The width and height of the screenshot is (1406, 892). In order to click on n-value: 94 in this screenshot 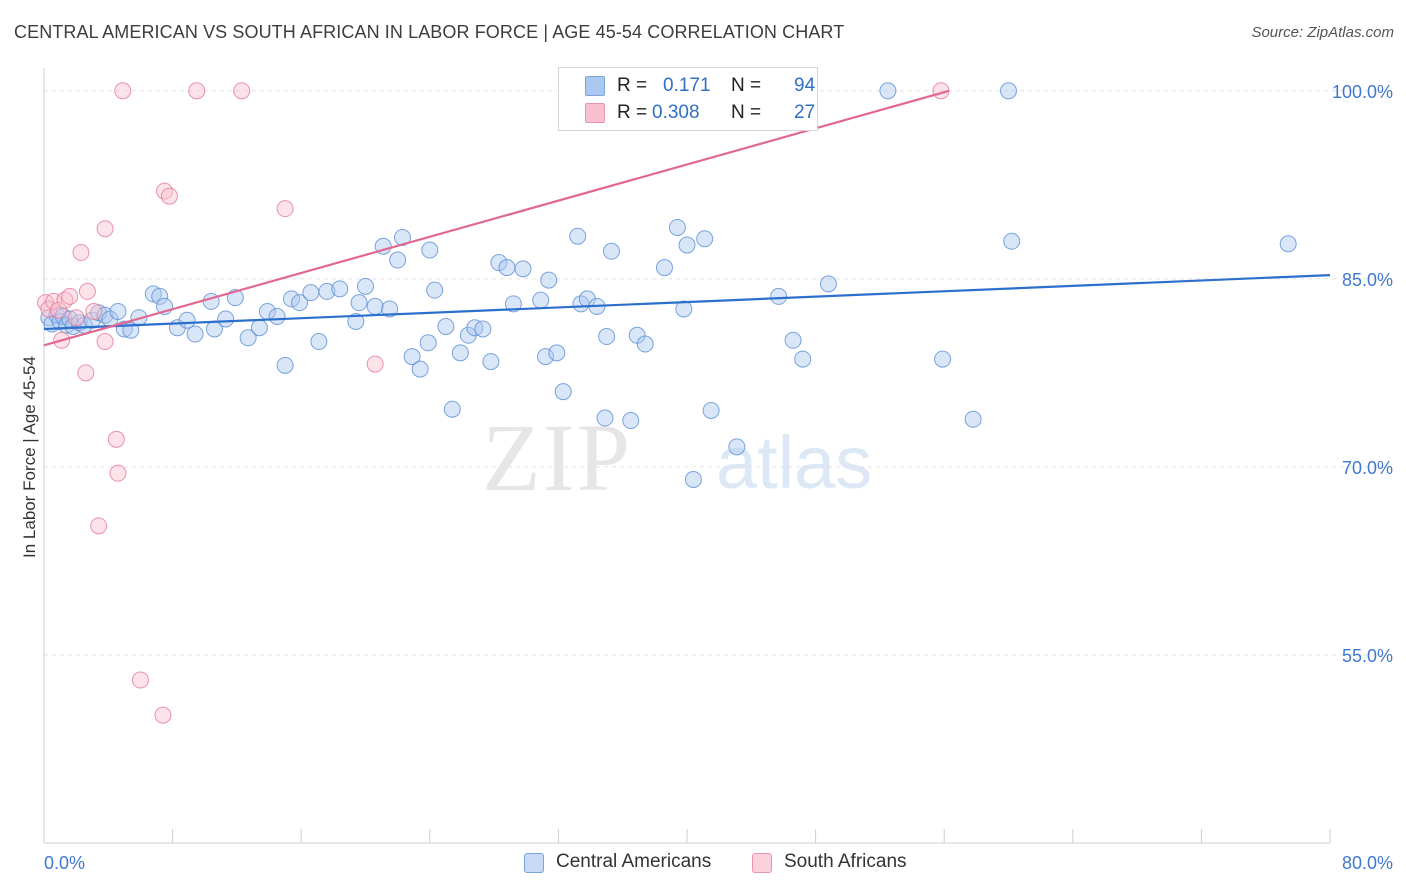, I will do `click(805, 85)`.